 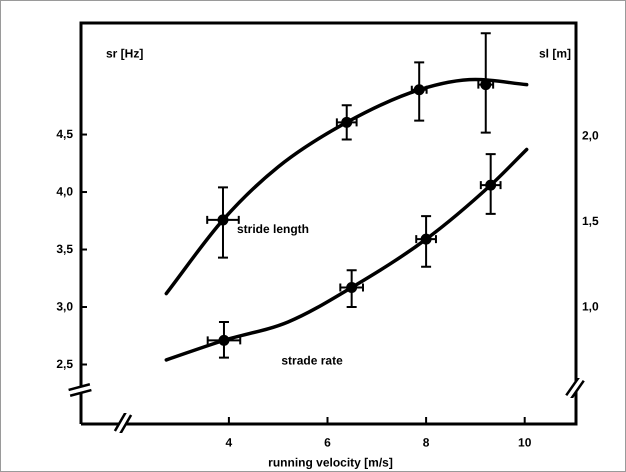 I want to click on y2-tick-label: 1,5, so click(x=591, y=221).